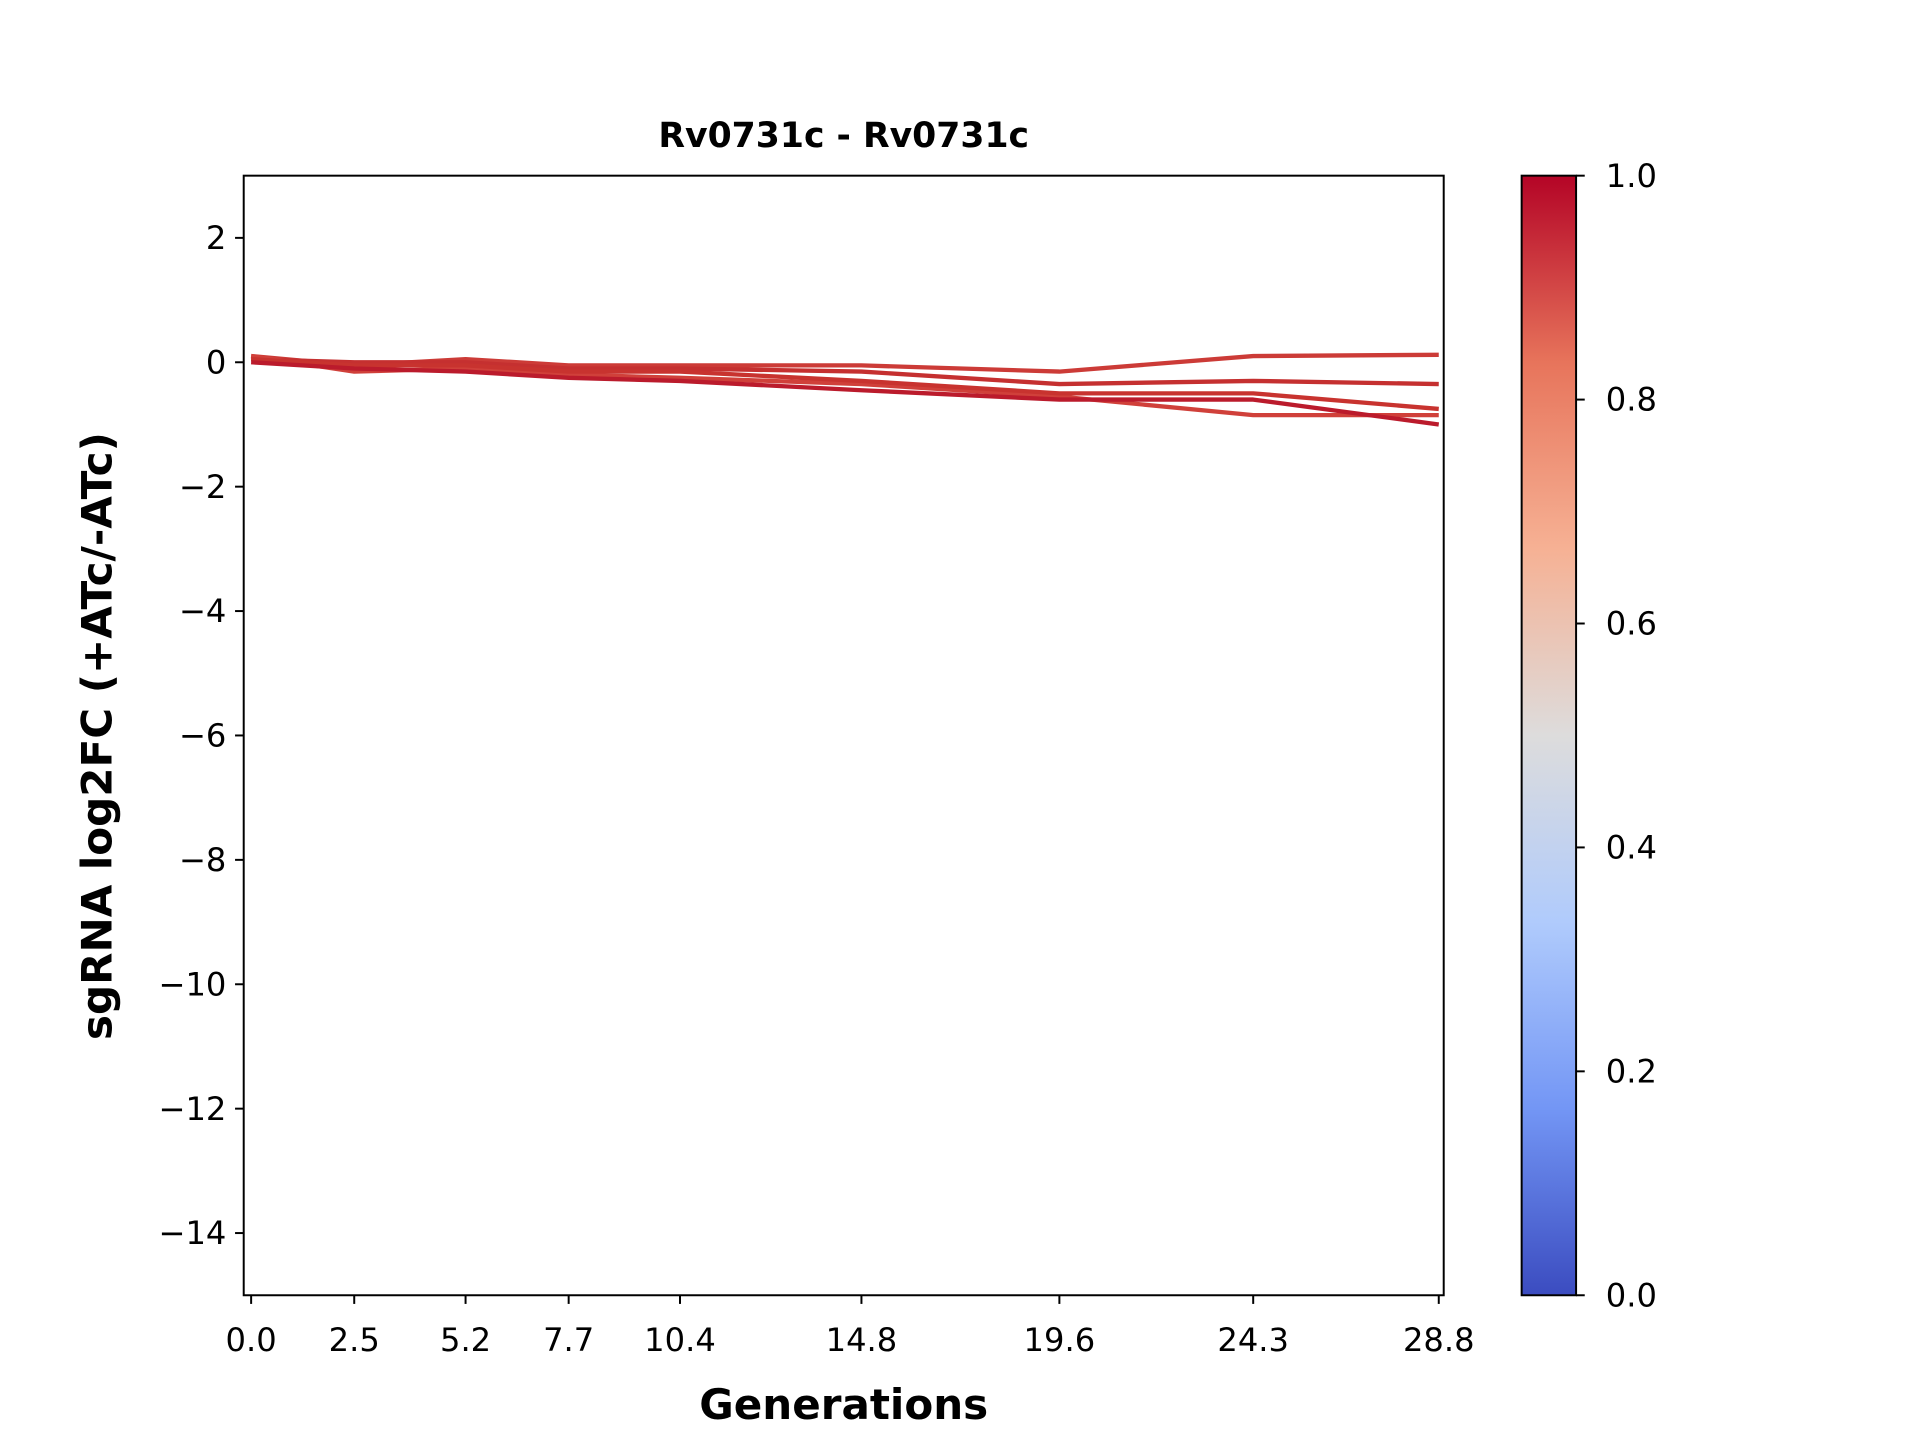 This screenshot has width=1920, height=1440. What do you see at coordinates (465, 1340) in the screenshot?
I see `x-tick-label: 5.2` at bounding box center [465, 1340].